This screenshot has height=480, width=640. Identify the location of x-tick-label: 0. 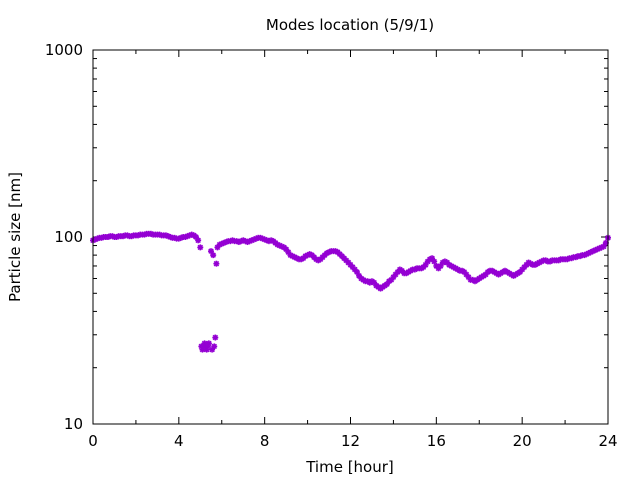
(93, 441).